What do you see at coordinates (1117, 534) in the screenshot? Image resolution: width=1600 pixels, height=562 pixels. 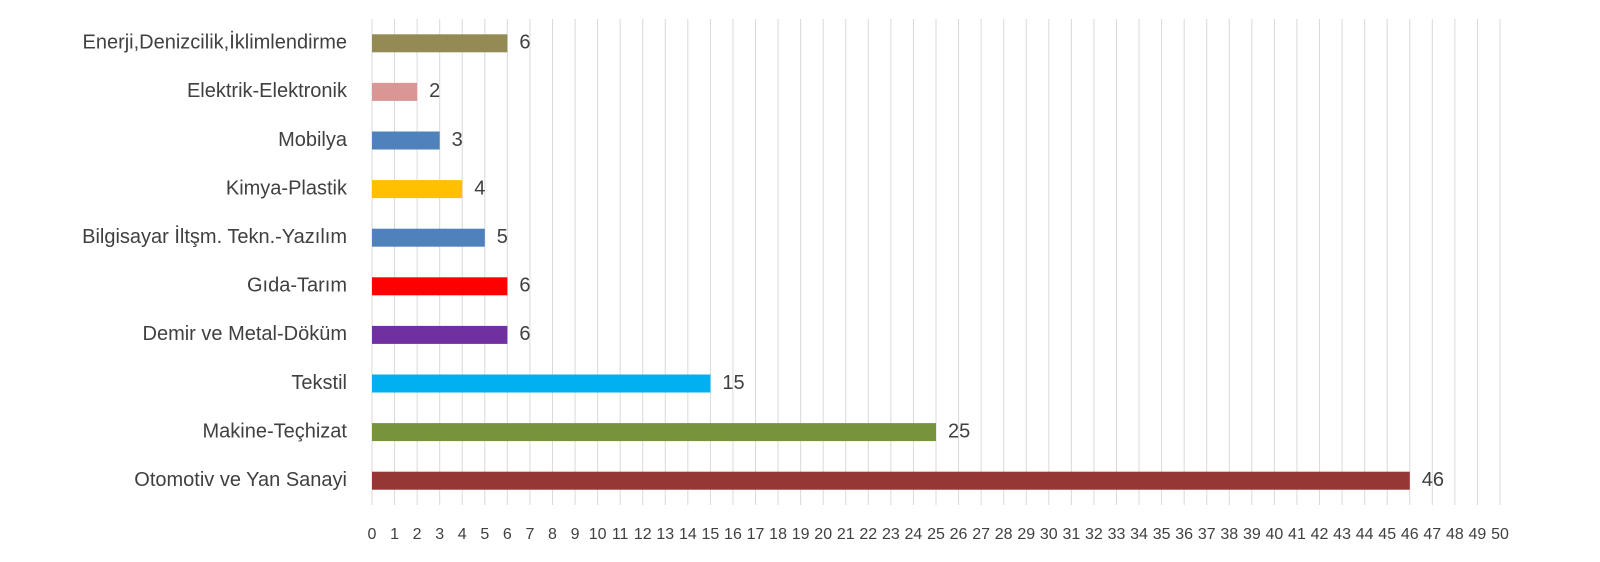 I see `x-tick-label: 33` at bounding box center [1117, 534].